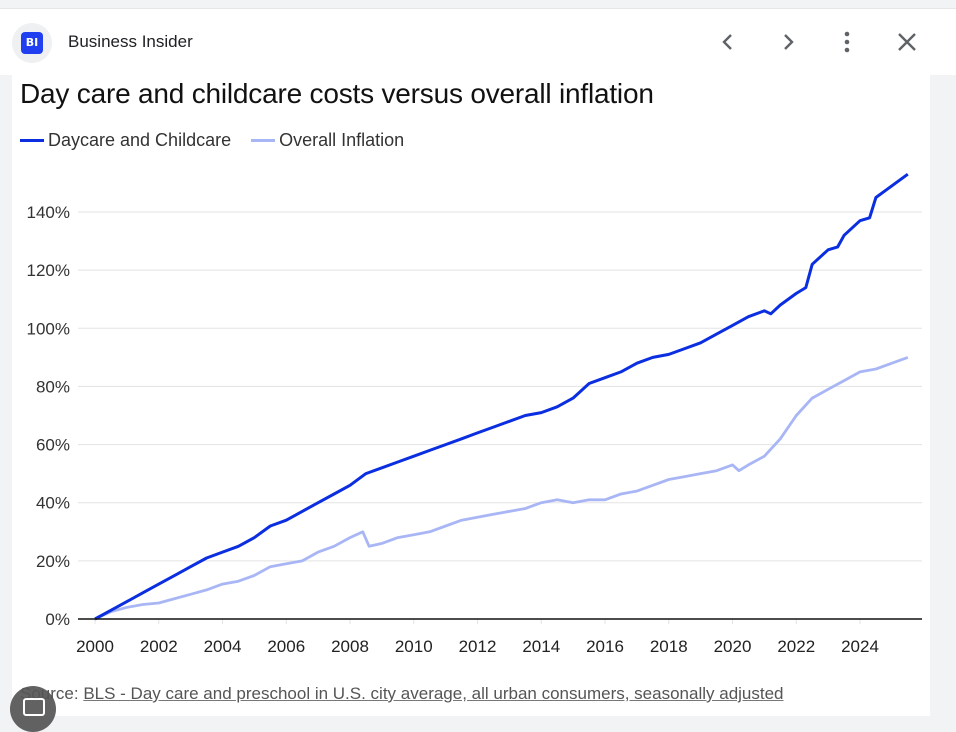 Image resolution: width=956 pixels, height=732 pixels. What do you see at coordinates (53, 503) in the screenshot?
I see `y-tick-label: 40%` at bounding box center [53, 503].